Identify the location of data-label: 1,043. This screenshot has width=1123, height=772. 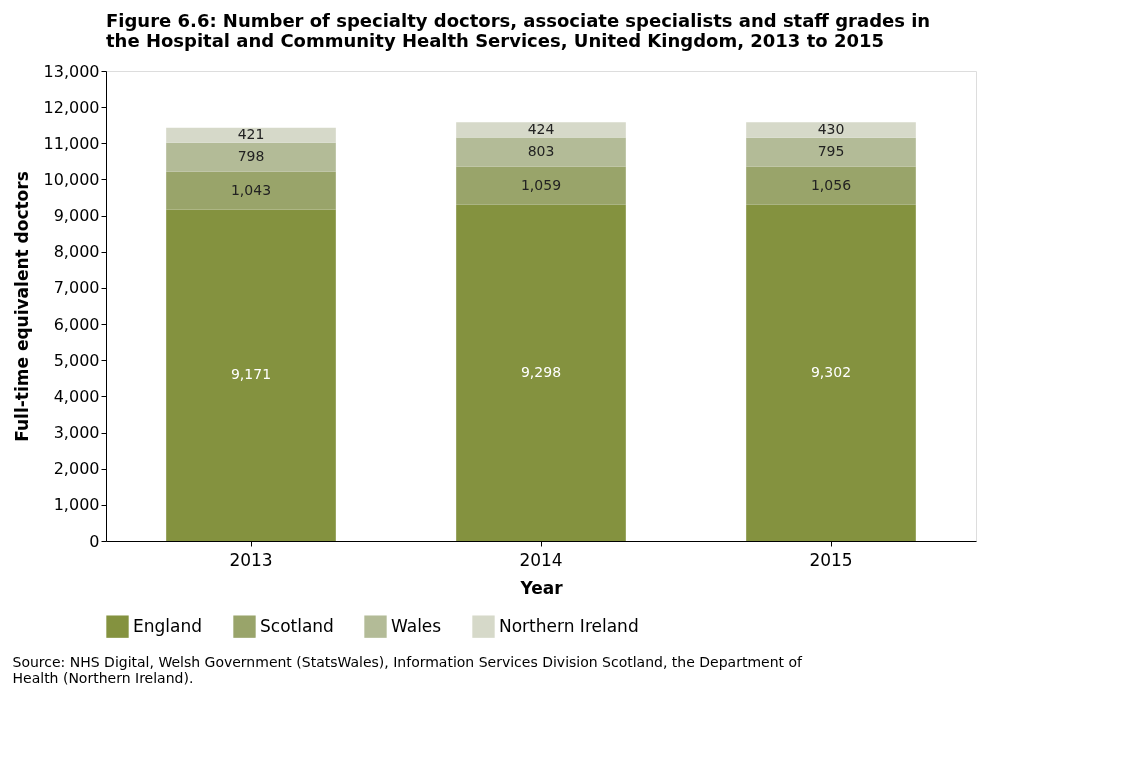
(251, 189).